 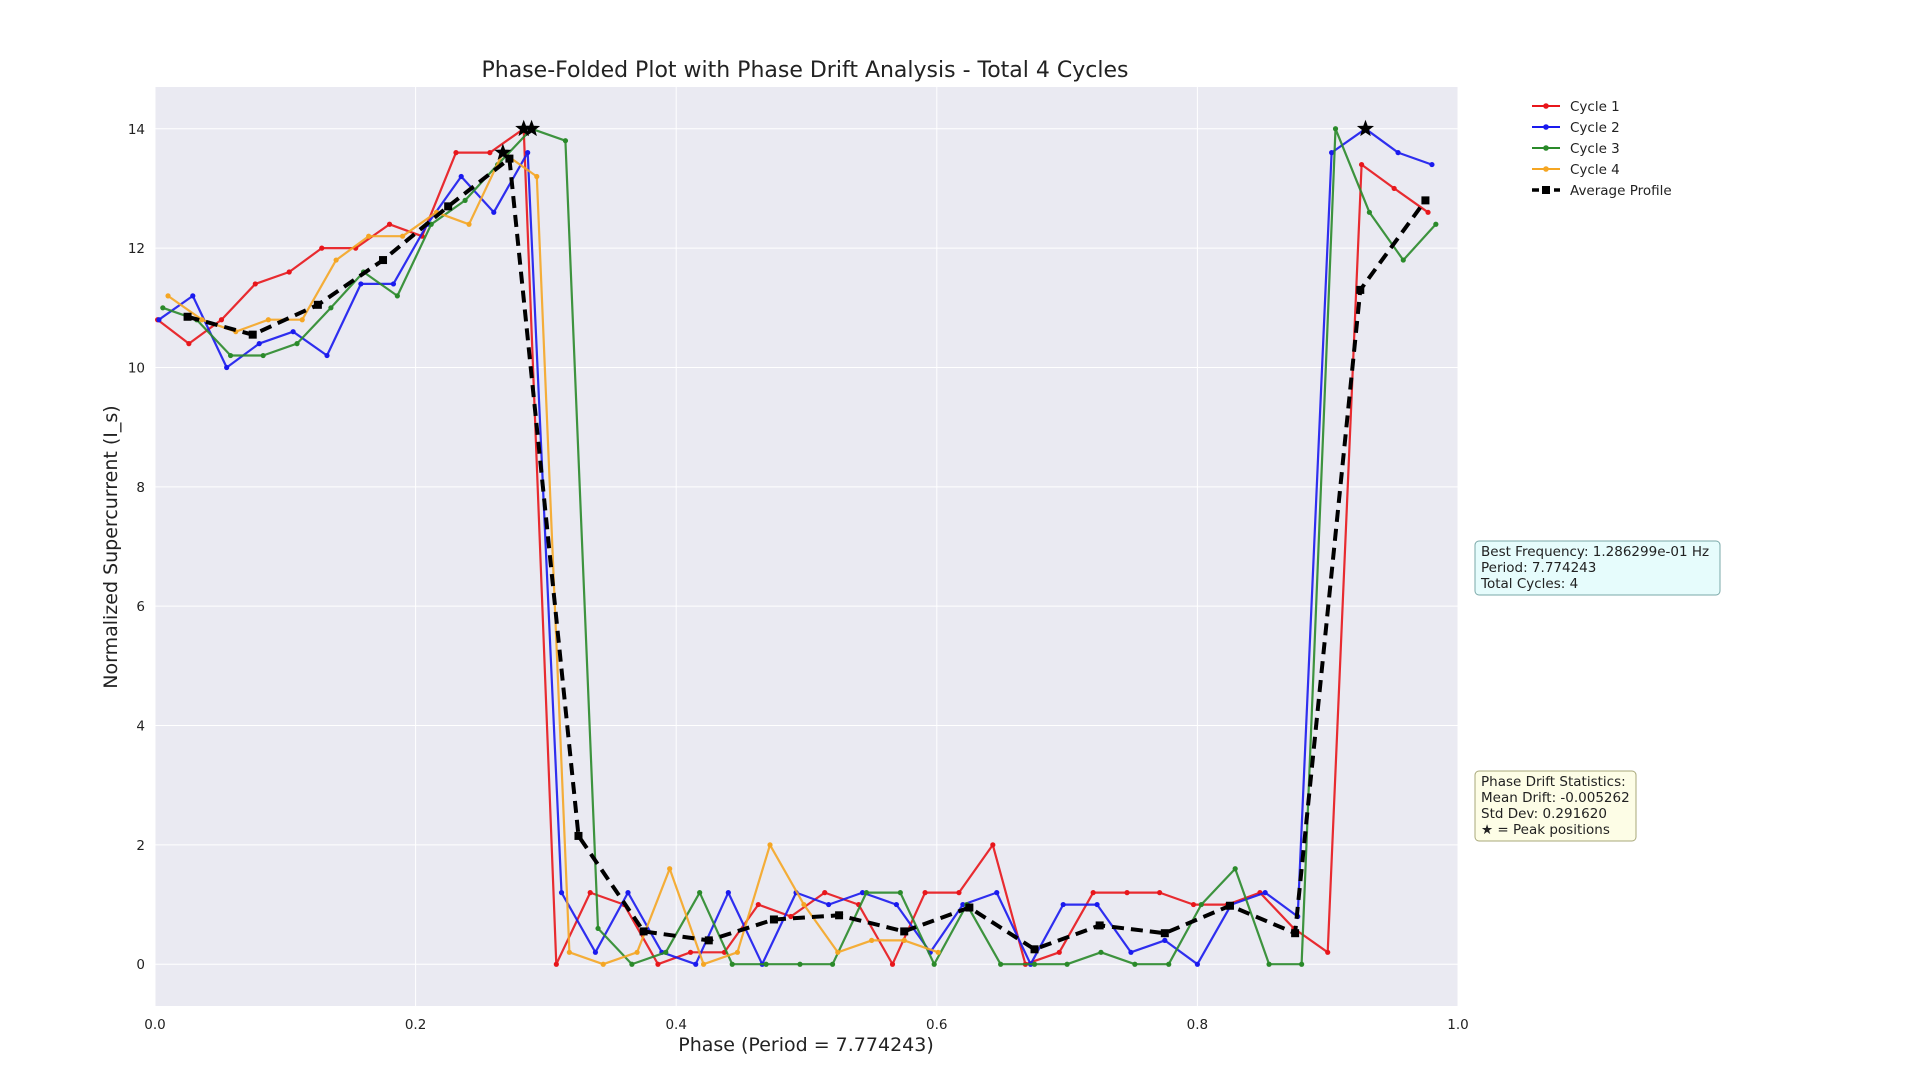 What do you see at coordinates (1538, 568) in the screenshot?
I see `annotation-line: Period: 7.774243` at bounding box center [1538, 568].